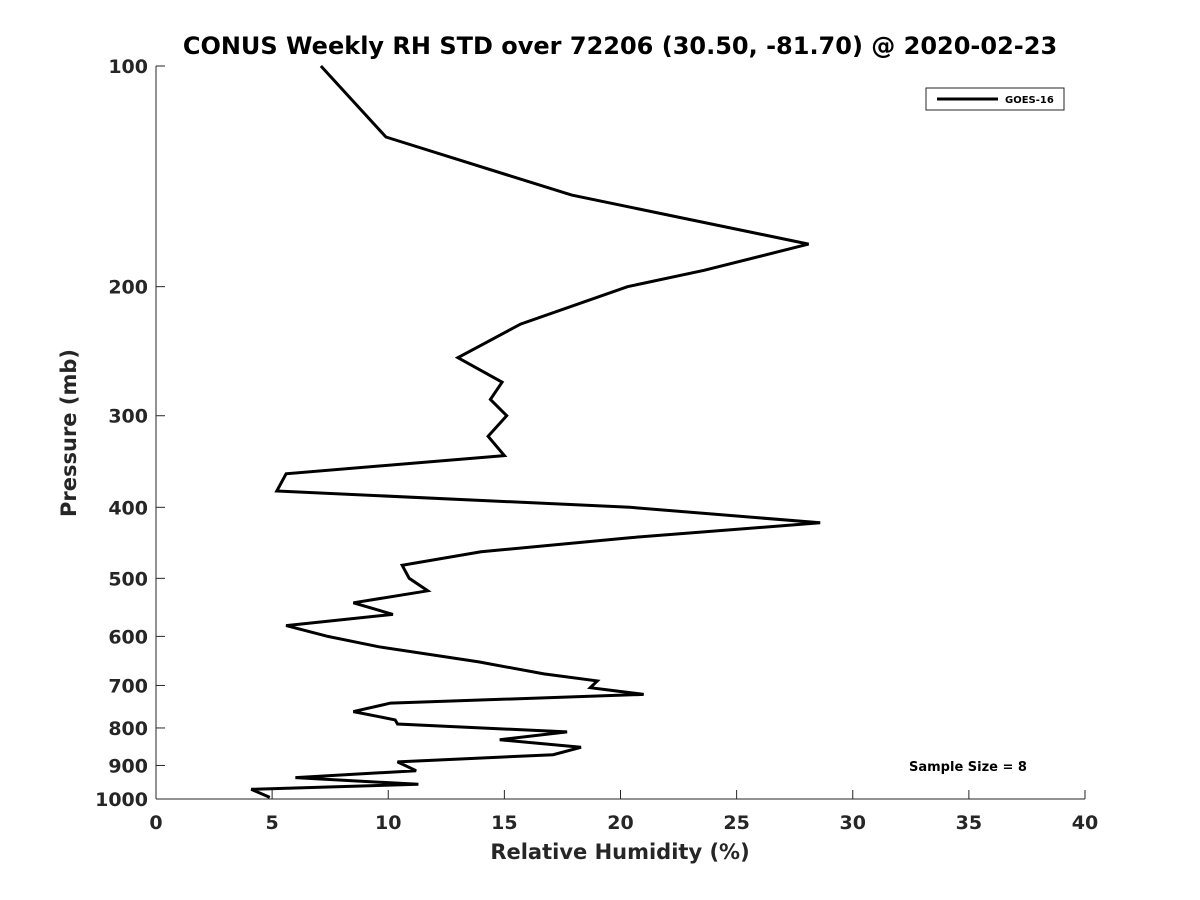 This screenshot has height=900, width=1200. I want to click on x-tick-label: 25, so click(736, 823).